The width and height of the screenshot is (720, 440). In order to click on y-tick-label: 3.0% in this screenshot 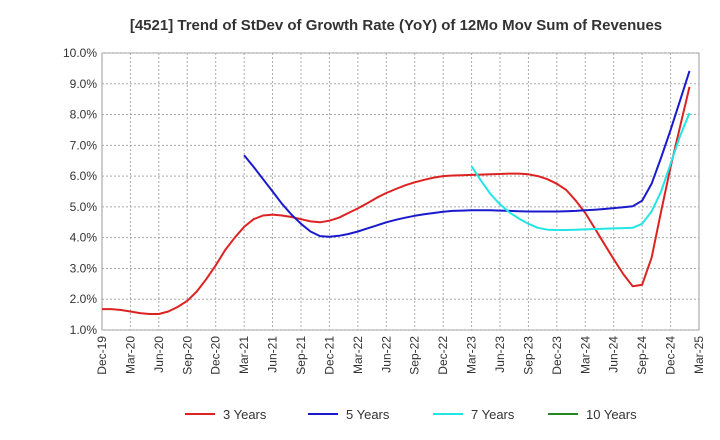, I will do `click(84, 268)`.